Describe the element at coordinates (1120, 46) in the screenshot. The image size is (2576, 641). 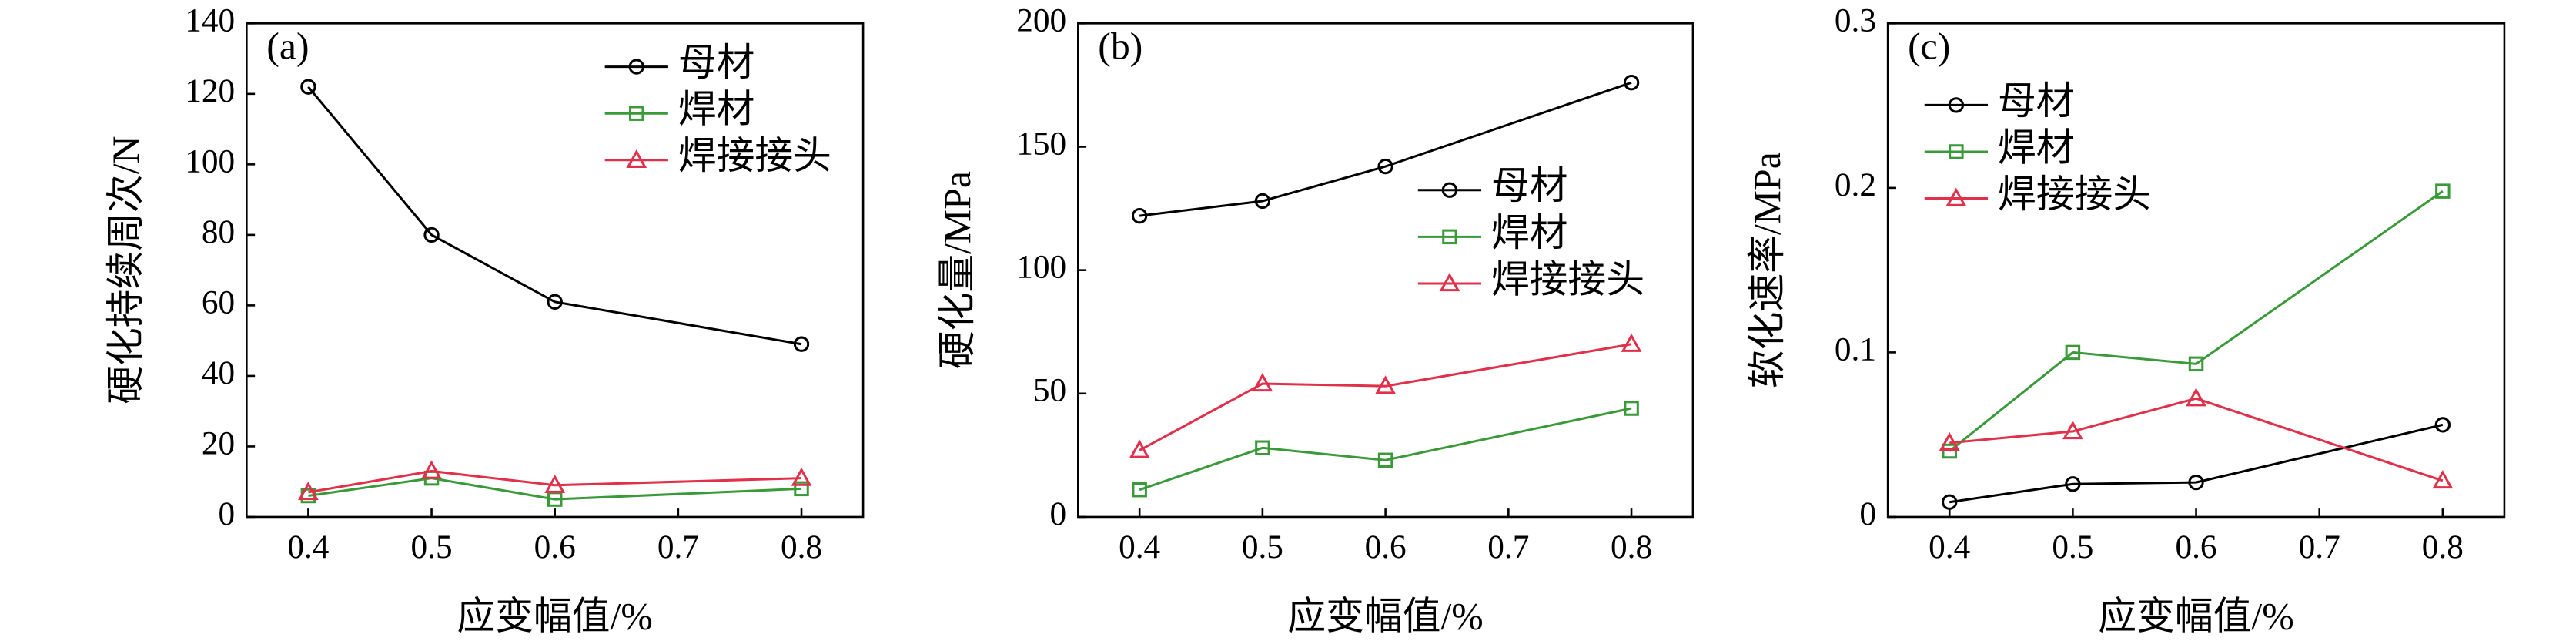
I see `annotation: (b)` at that location.